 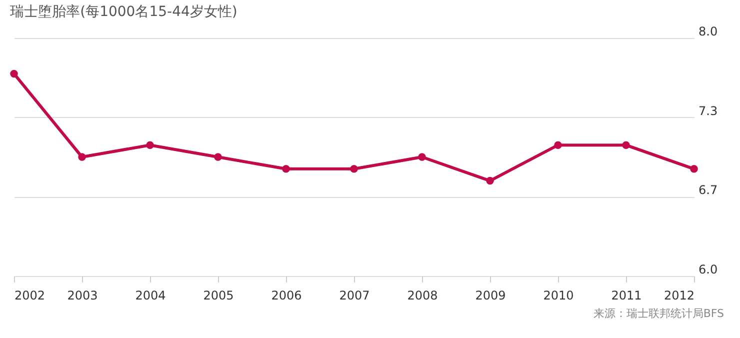 I want to click on x-tick-label: 2010, so click(x=558, y=295).